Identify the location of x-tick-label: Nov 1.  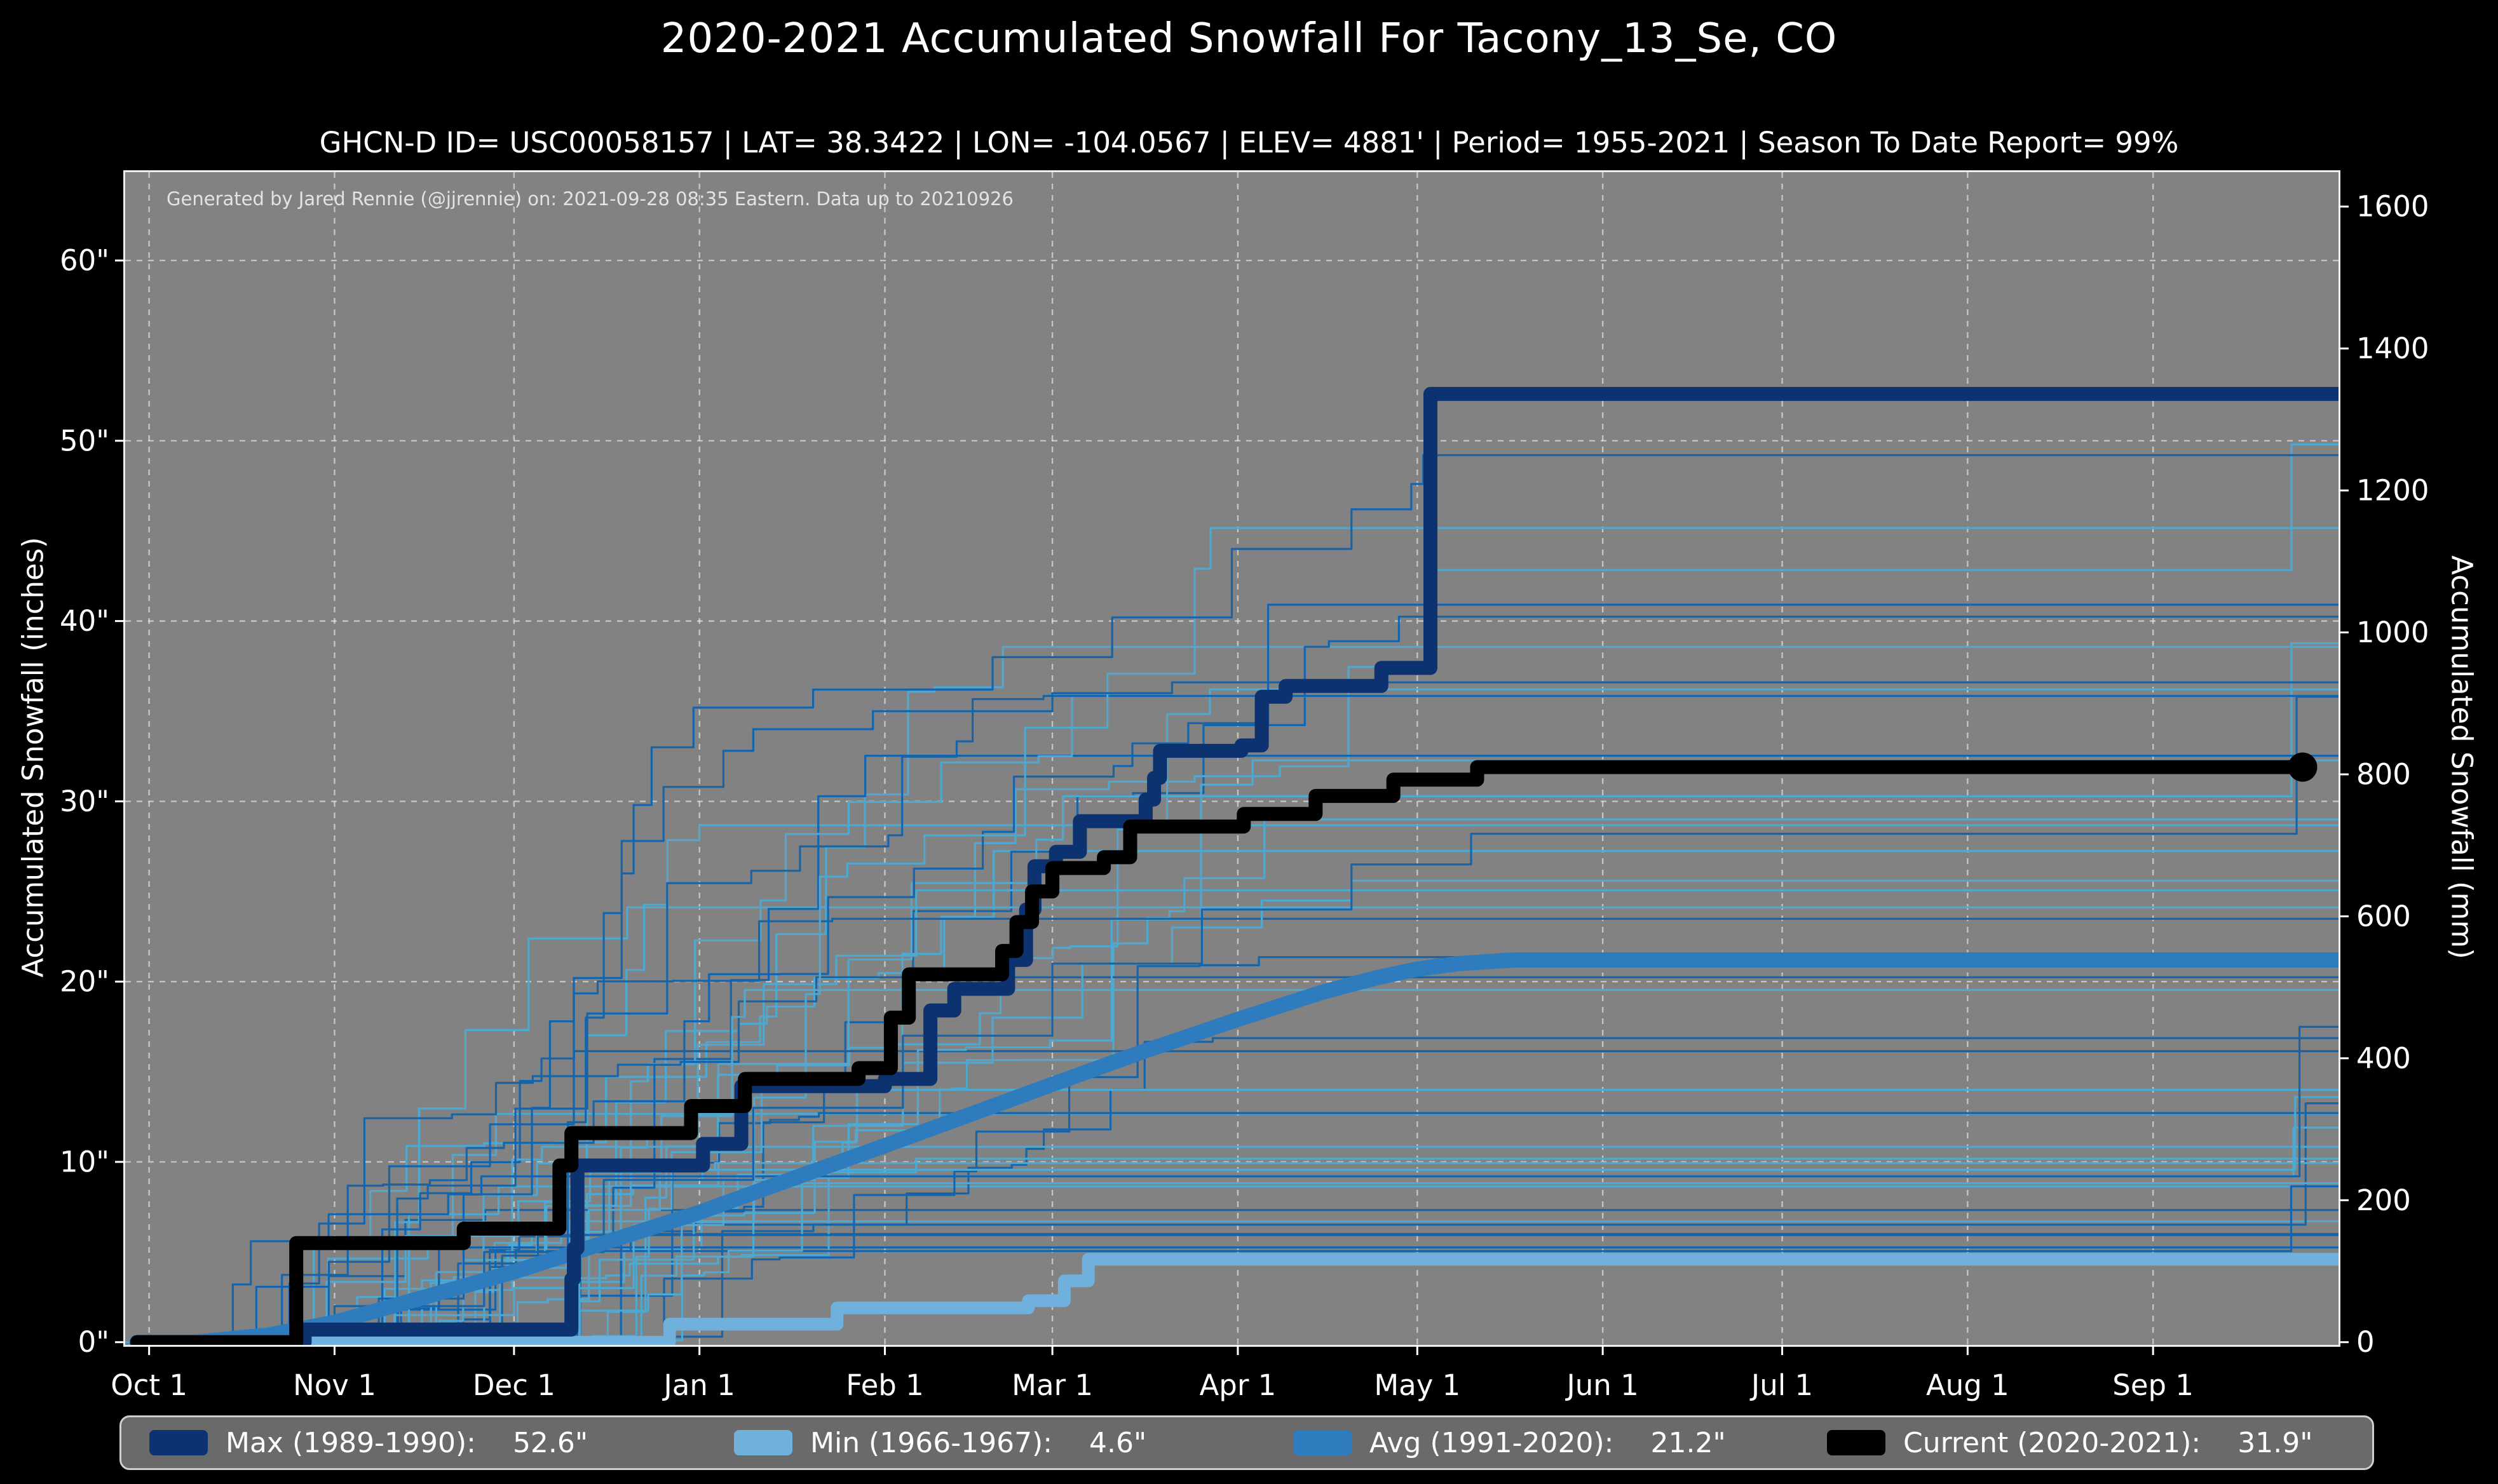
(334, 1385).